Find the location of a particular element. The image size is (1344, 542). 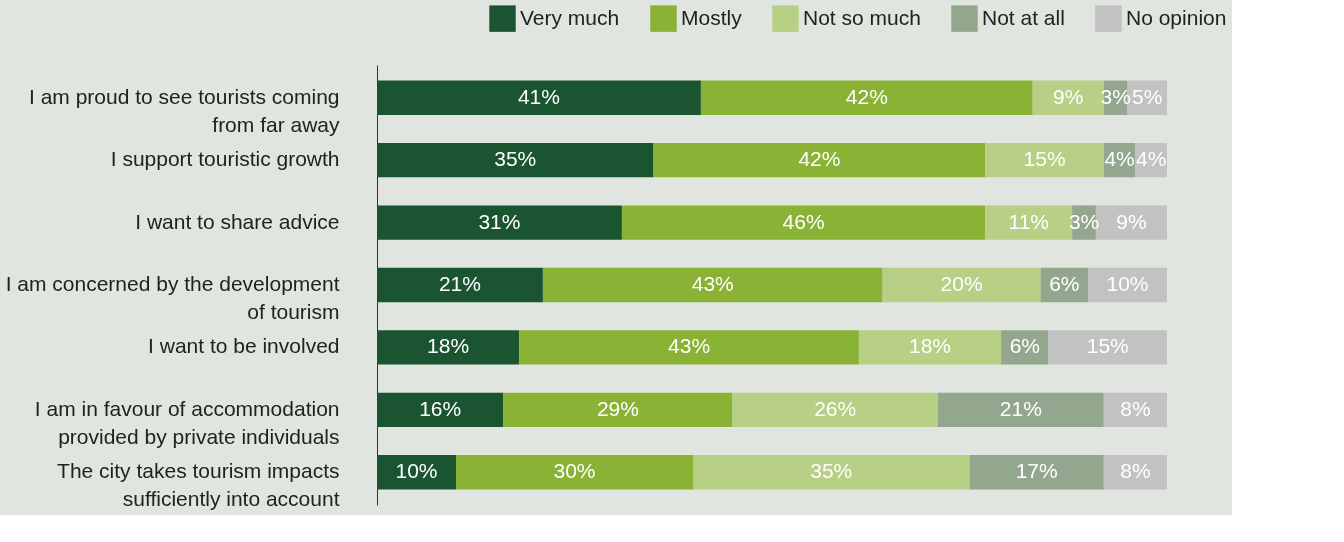

data-label: 46% is located at coordinates (803, 221).